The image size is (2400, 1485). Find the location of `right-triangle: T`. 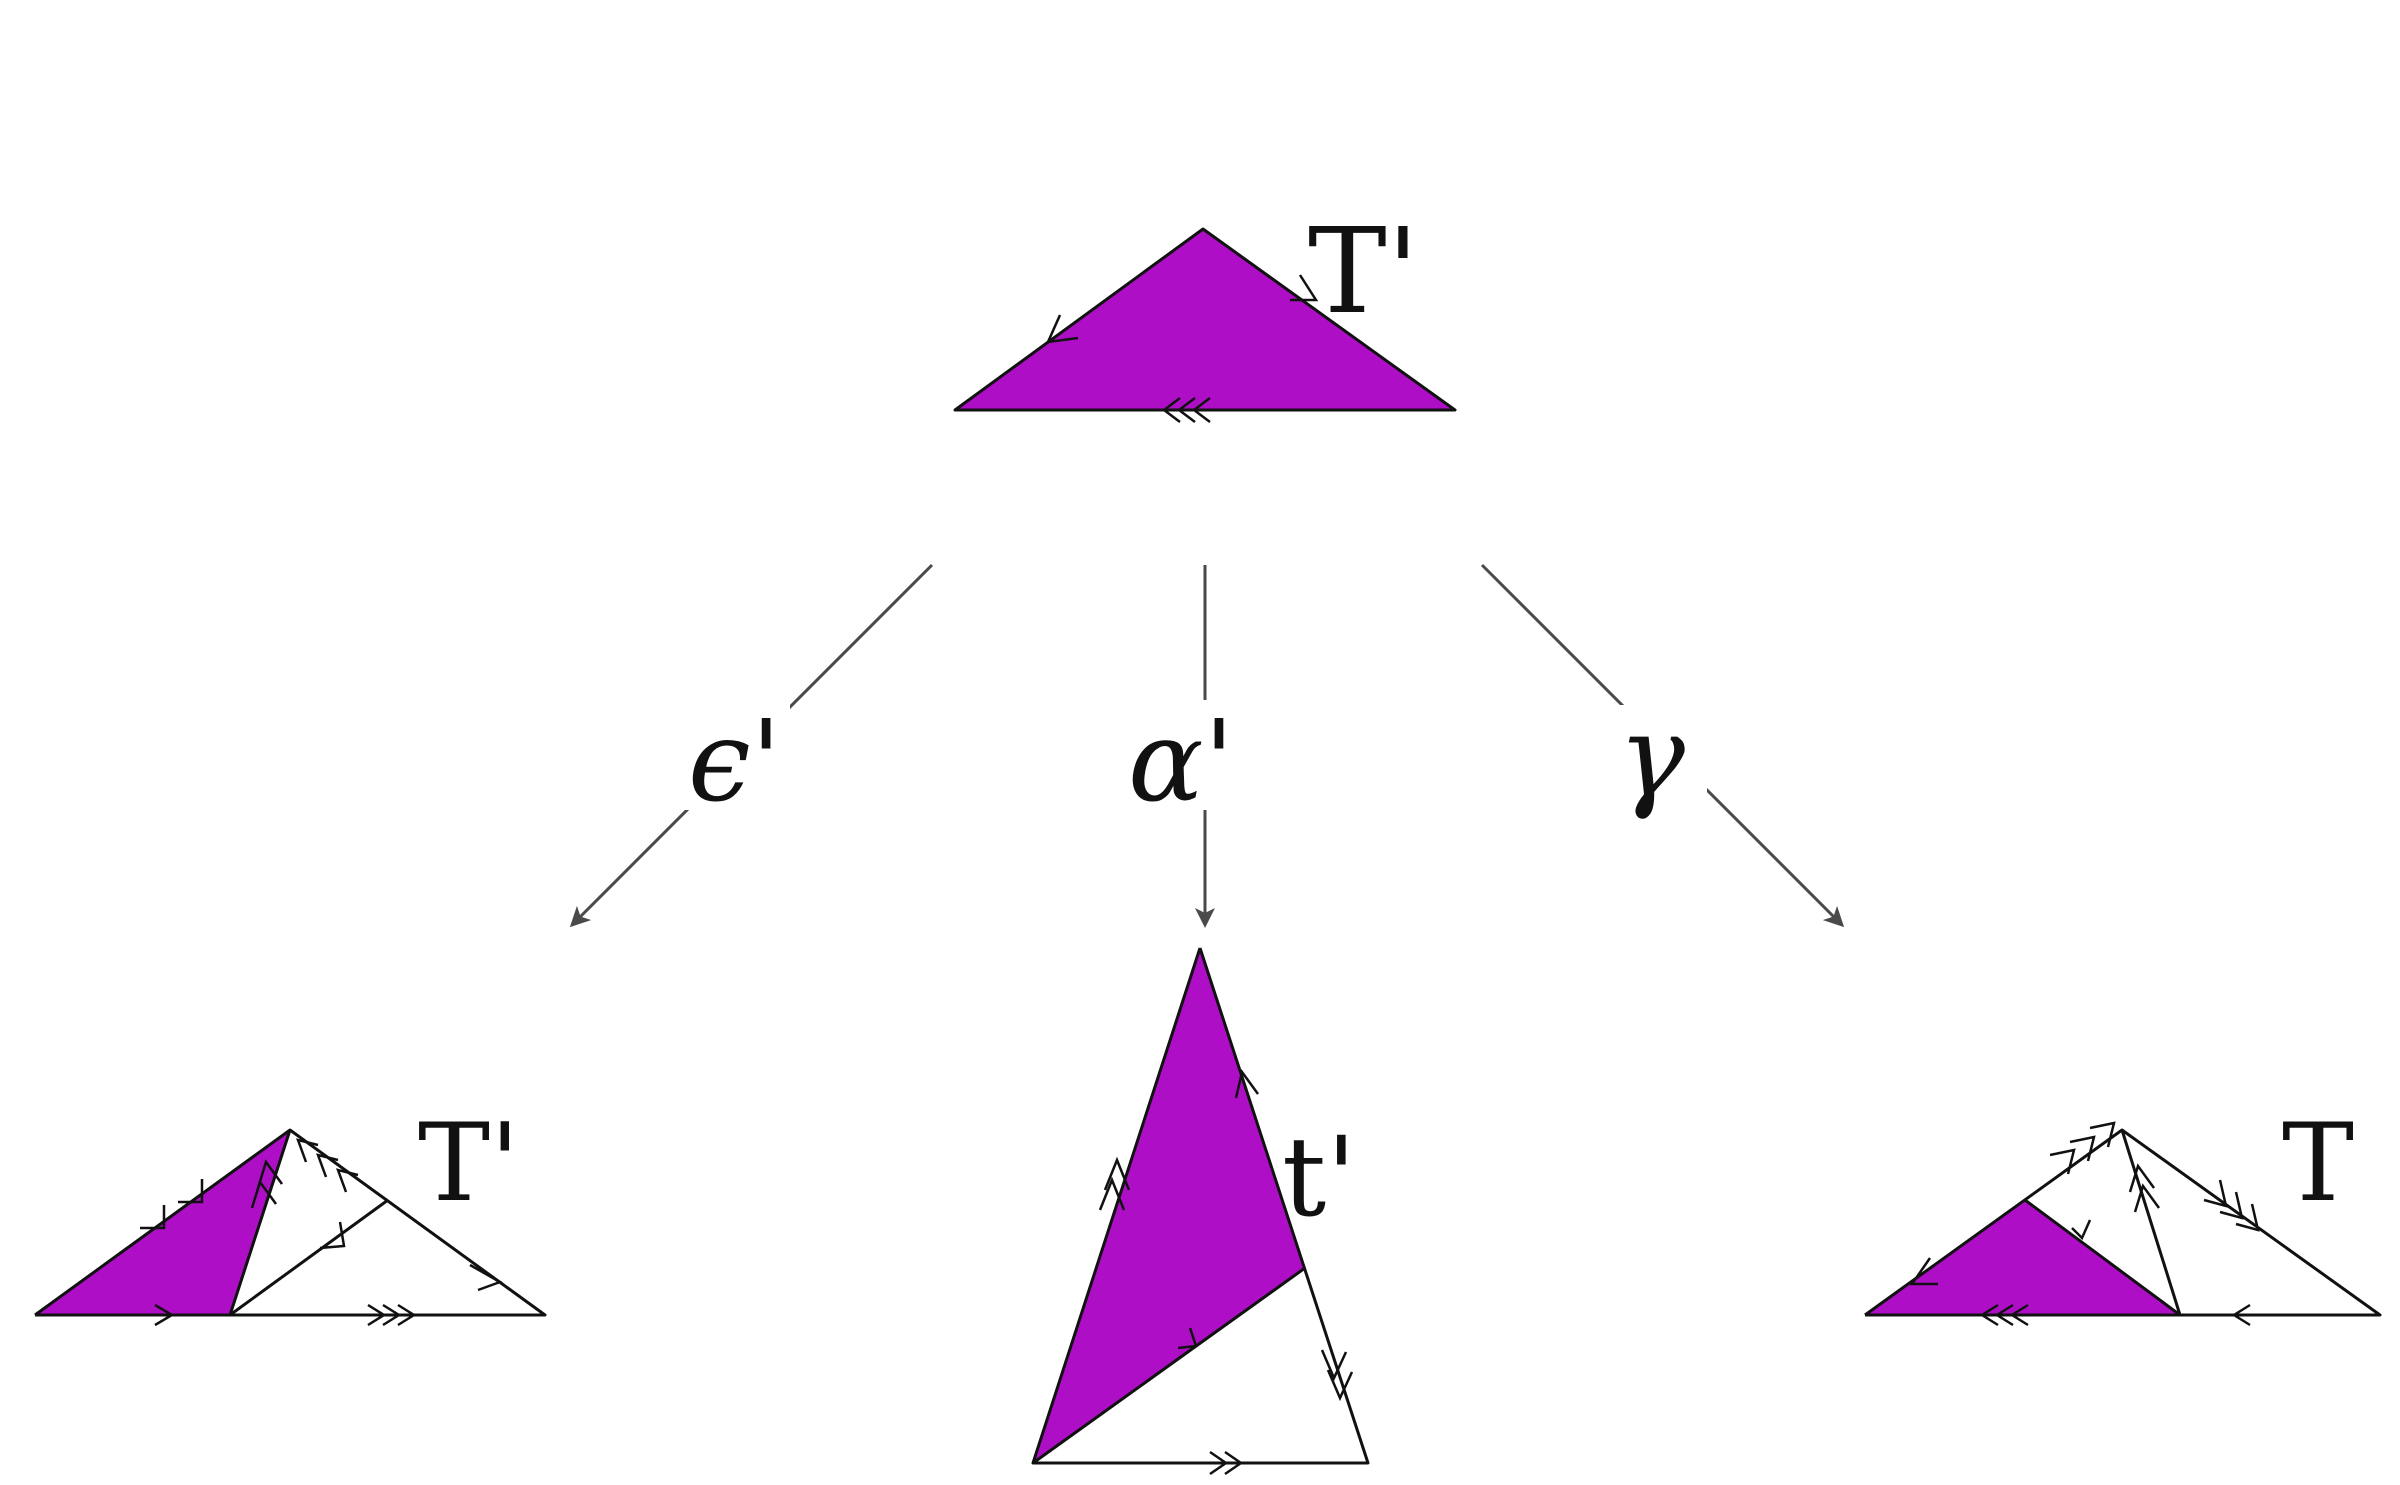

right-triangle: T is located at coordinates (2123, 1214).